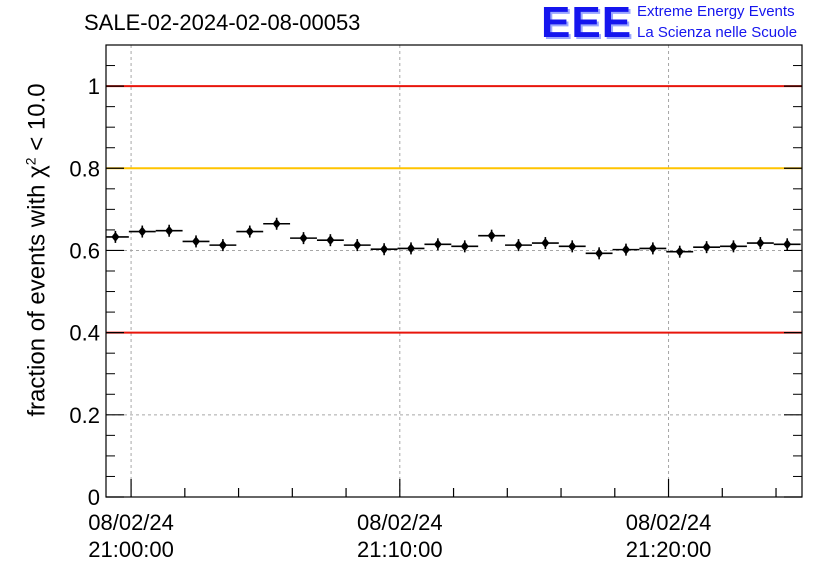 The height and width of the screenshot is (572, 836). I want to click on x-tick-label-time: 21:20:00, so click(669, 549).